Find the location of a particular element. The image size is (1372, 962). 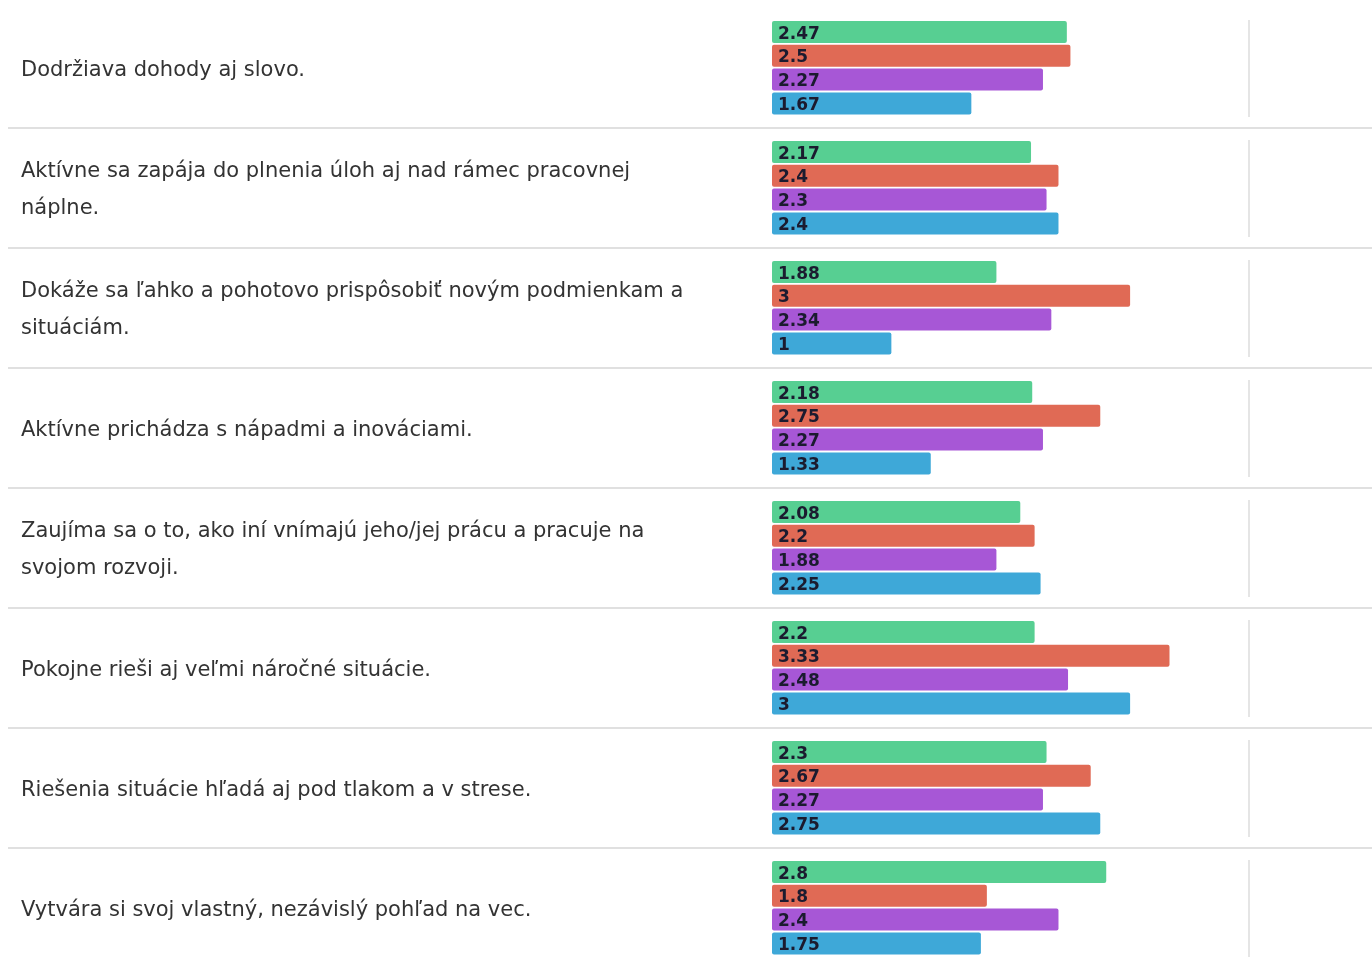

y-tick-label: Riešenia situácie hľadá aj pod tlakom a v strese. is located at coordinates (276, 788).